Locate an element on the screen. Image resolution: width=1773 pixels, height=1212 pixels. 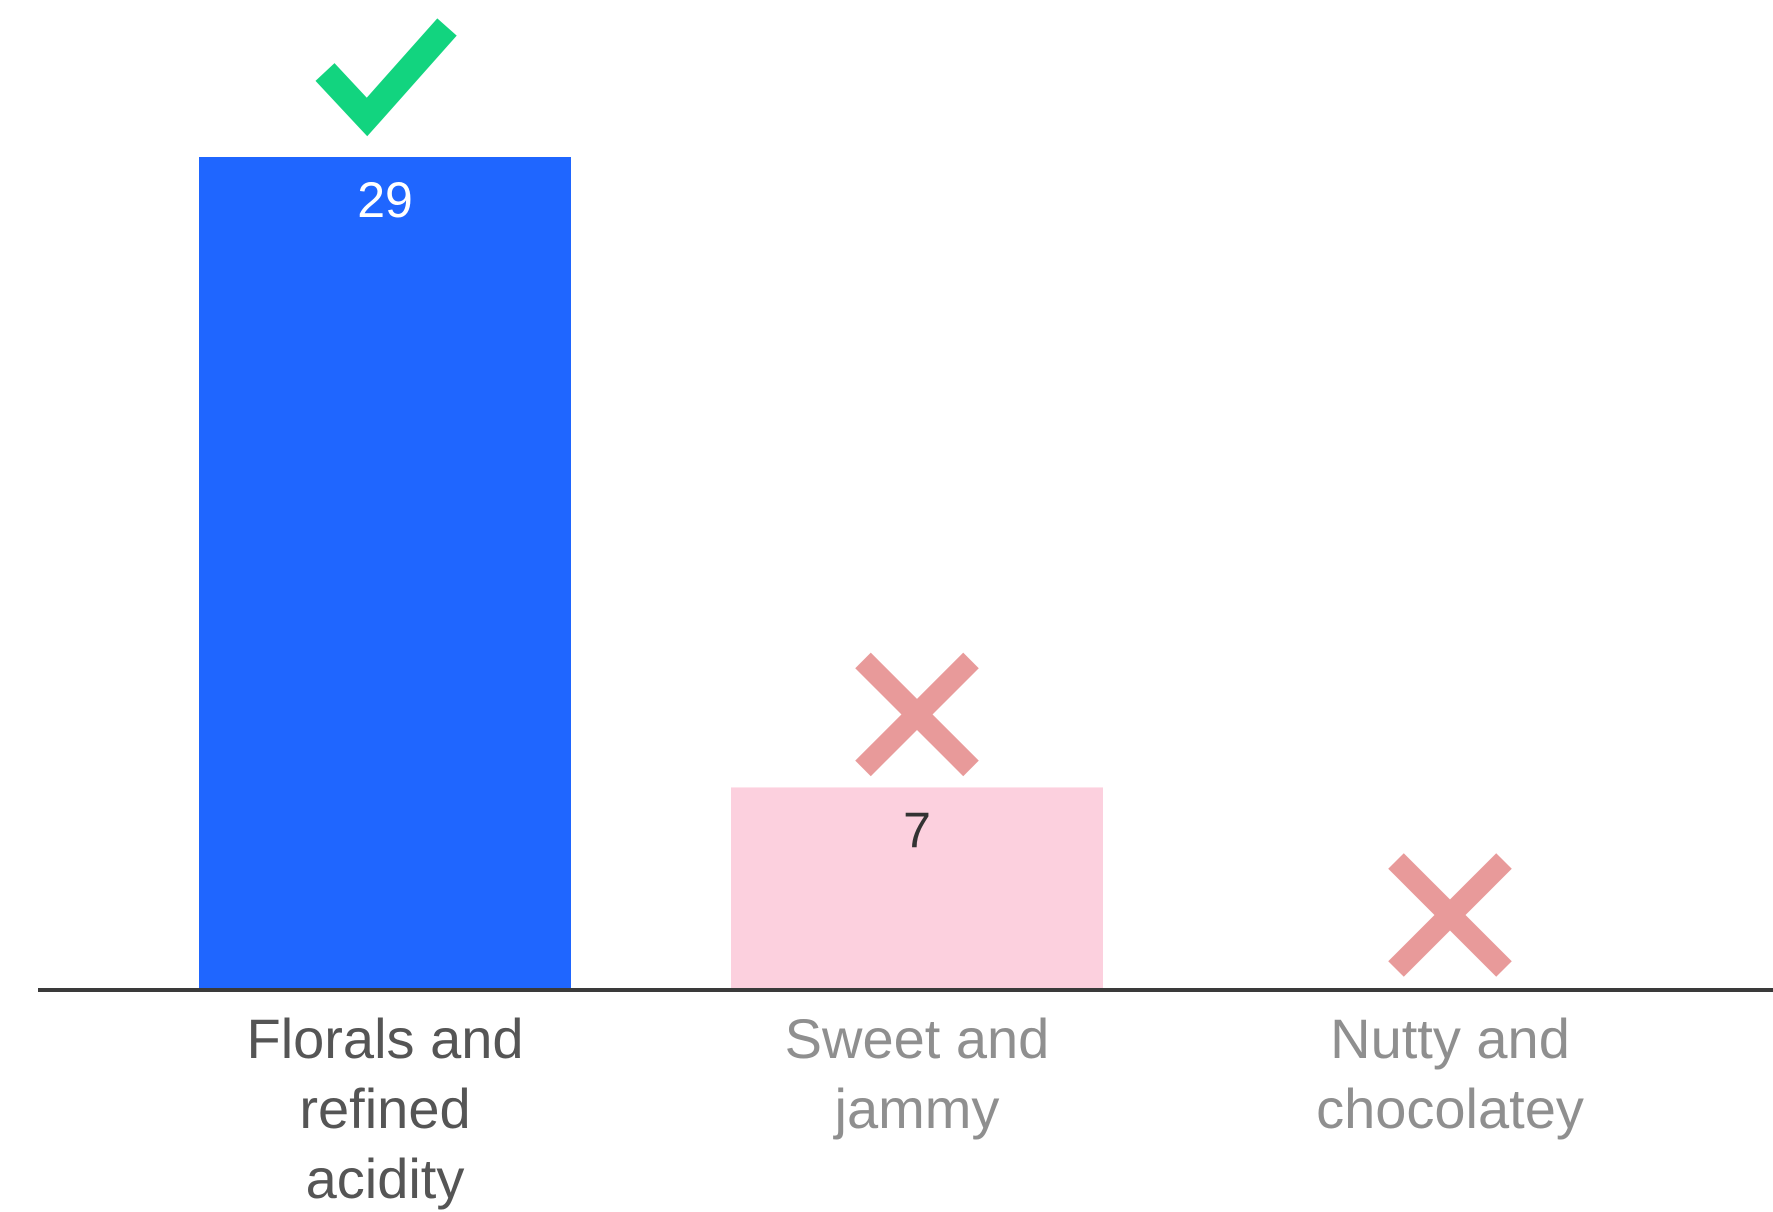
category-label-2-line-2: jammy is located at coordinates (916, 1108).